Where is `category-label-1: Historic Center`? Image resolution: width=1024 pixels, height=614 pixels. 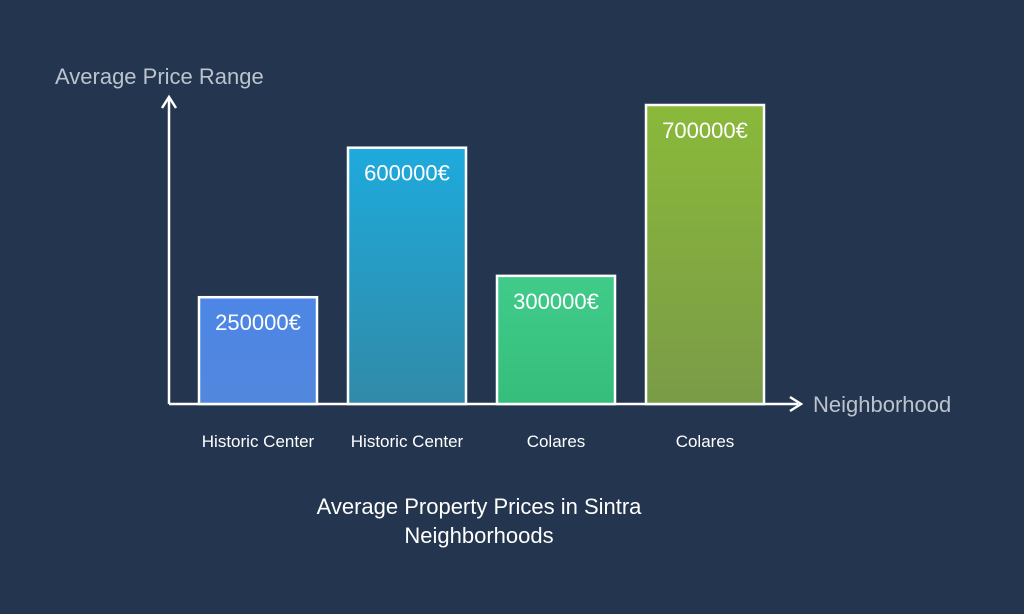
category-label-1: Historic Center is located at coordinates (258, 441).